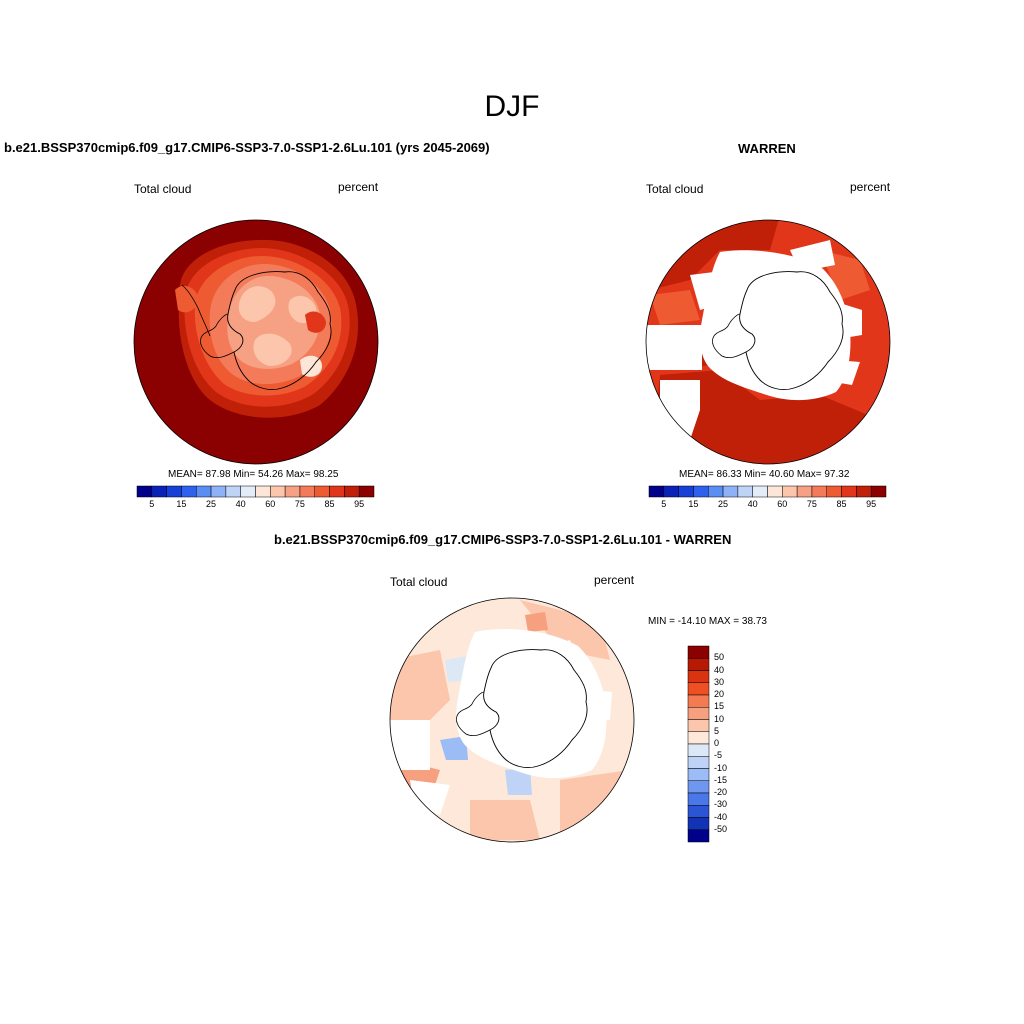 This screenshot has height=1024, width=1024. I want to click on obs-colorbar-tick-label: 75, so click(811, 504).